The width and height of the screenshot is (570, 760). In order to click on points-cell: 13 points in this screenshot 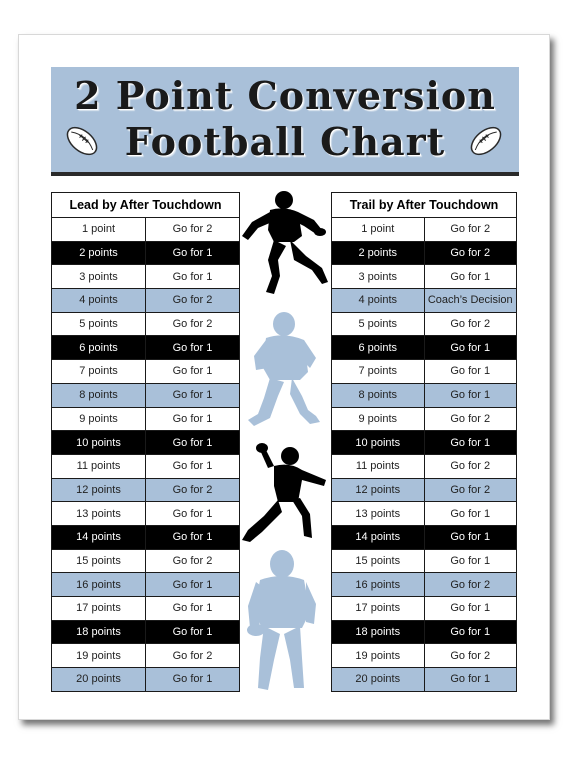, I will do `click(378, 513)`.